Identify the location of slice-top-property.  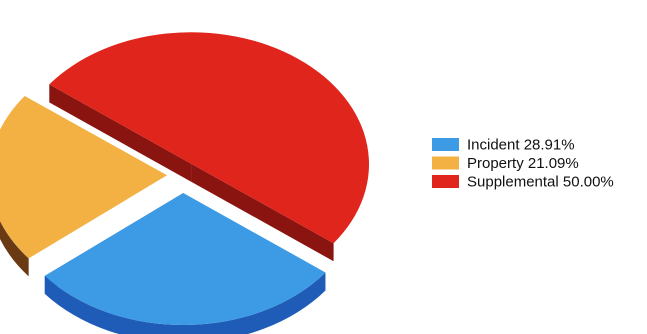
(83, 177).